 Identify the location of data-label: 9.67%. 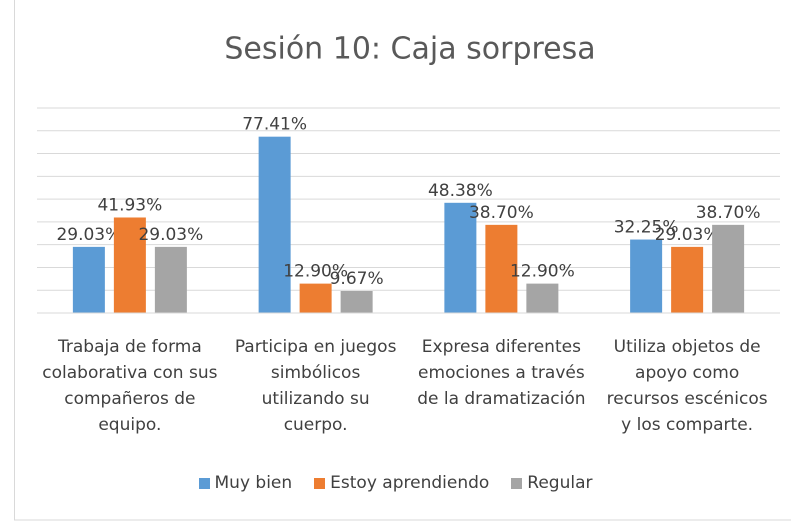
(357, 279).